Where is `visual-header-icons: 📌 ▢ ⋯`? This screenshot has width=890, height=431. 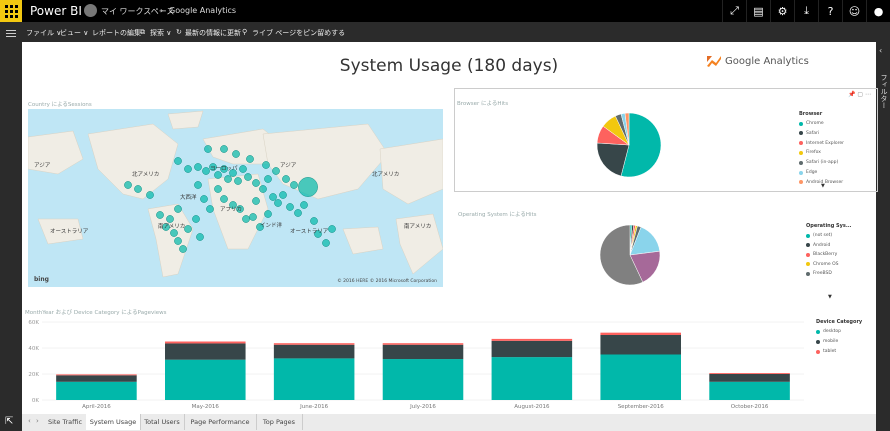
visual-header-icons: 📌 ▢ ⋯ is located at coordinates (859, 94).